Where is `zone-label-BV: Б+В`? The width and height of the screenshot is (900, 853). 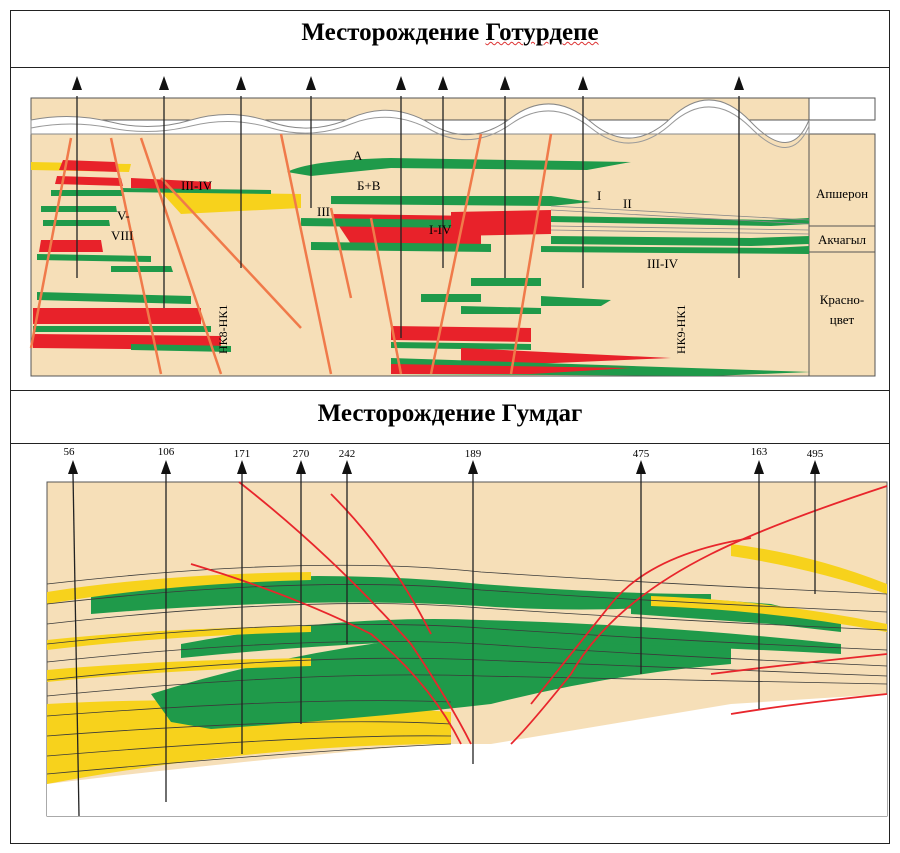
zone-label-BV: Б+В is located at coordinates (369, 185).